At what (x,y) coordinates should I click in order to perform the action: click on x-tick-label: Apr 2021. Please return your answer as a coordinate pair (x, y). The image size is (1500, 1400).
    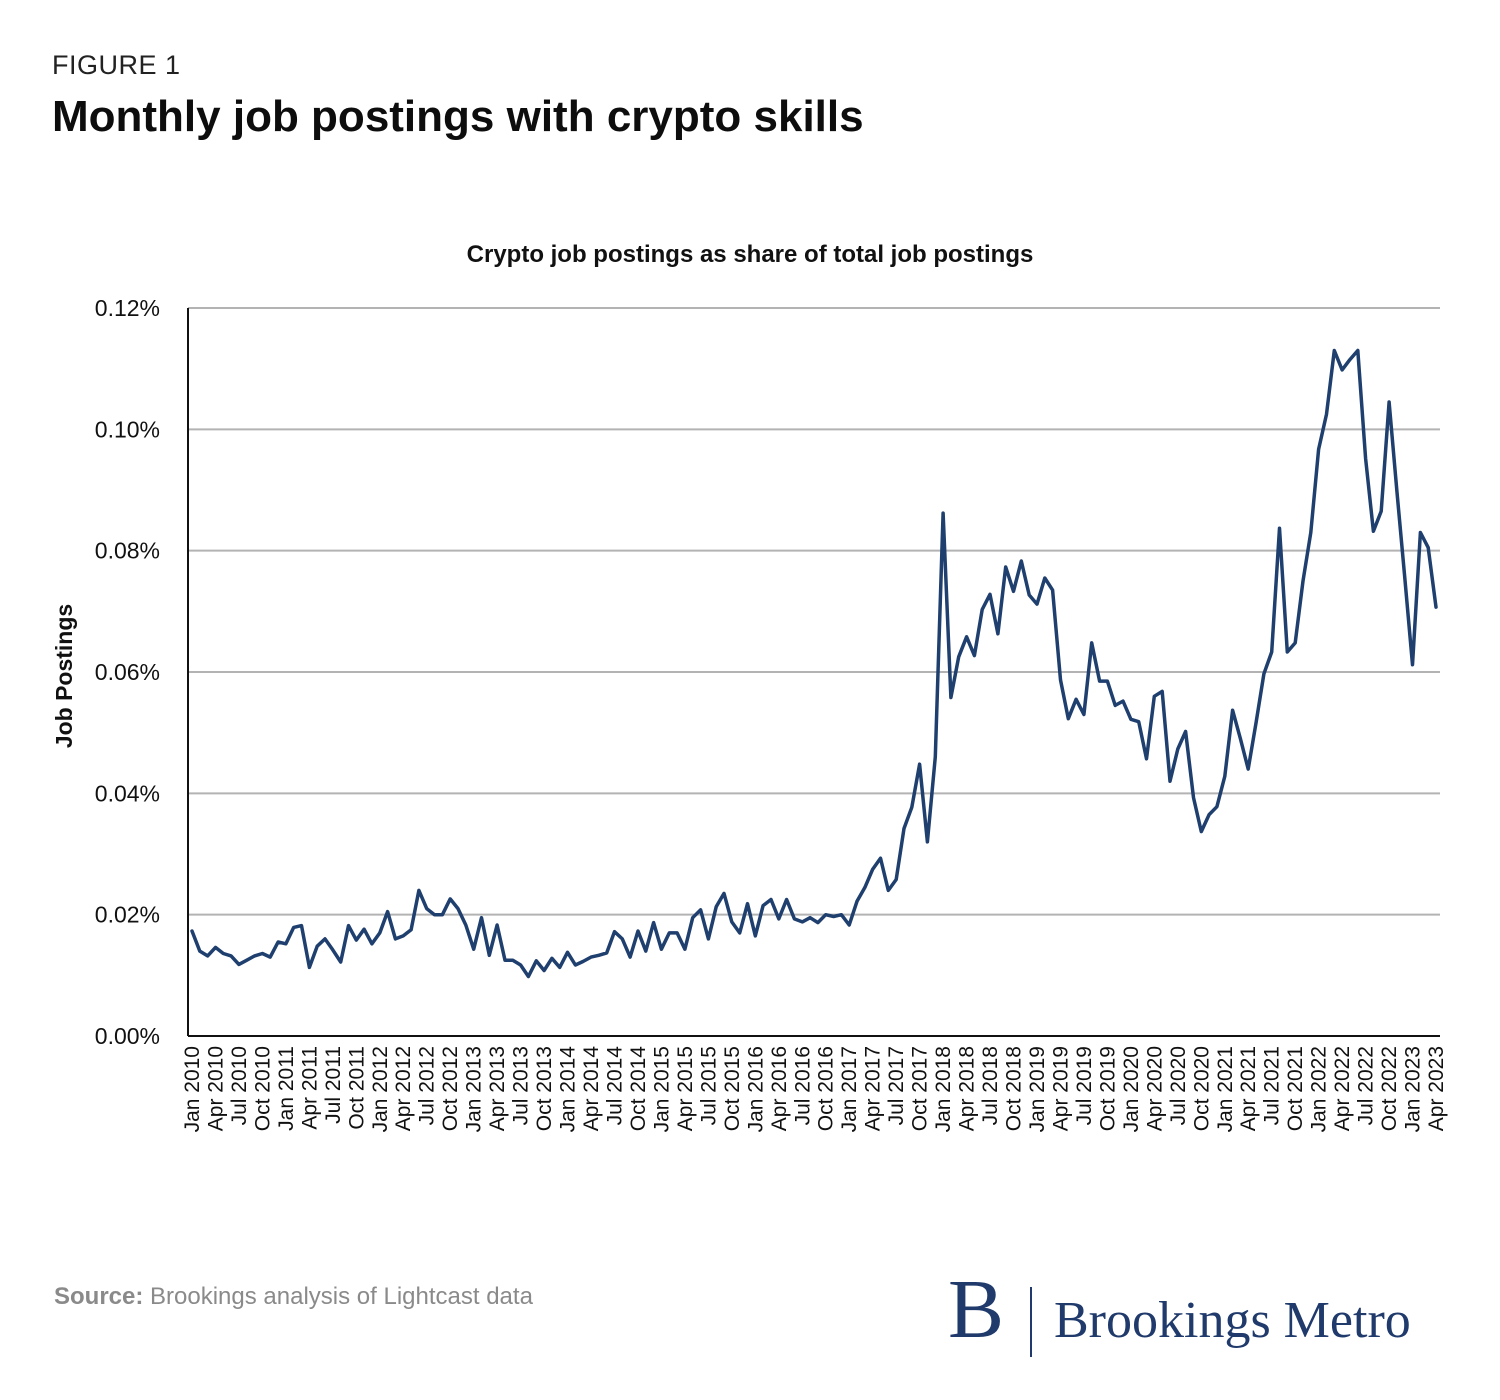
    Looking at the image, I should click on (1248, 1088).